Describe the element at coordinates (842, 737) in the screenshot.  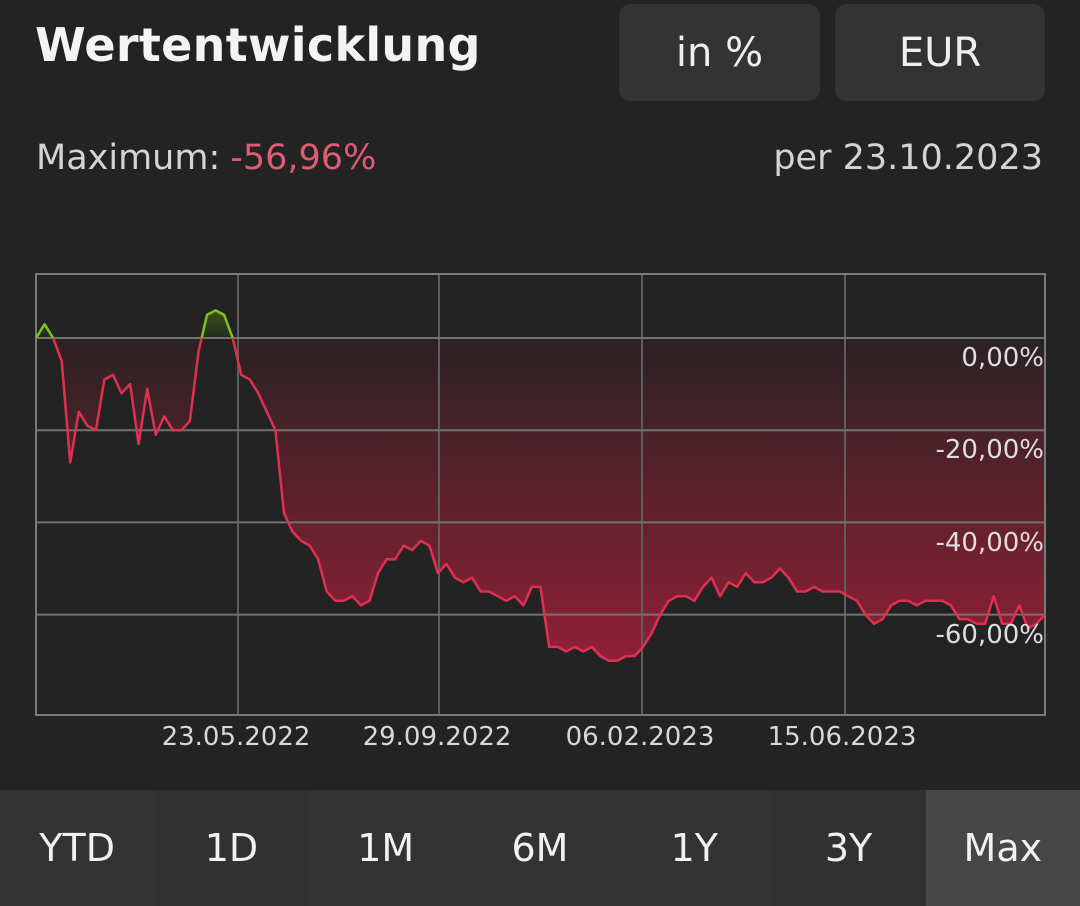
I see `x-tick-label: 15.06.2023` at that location.